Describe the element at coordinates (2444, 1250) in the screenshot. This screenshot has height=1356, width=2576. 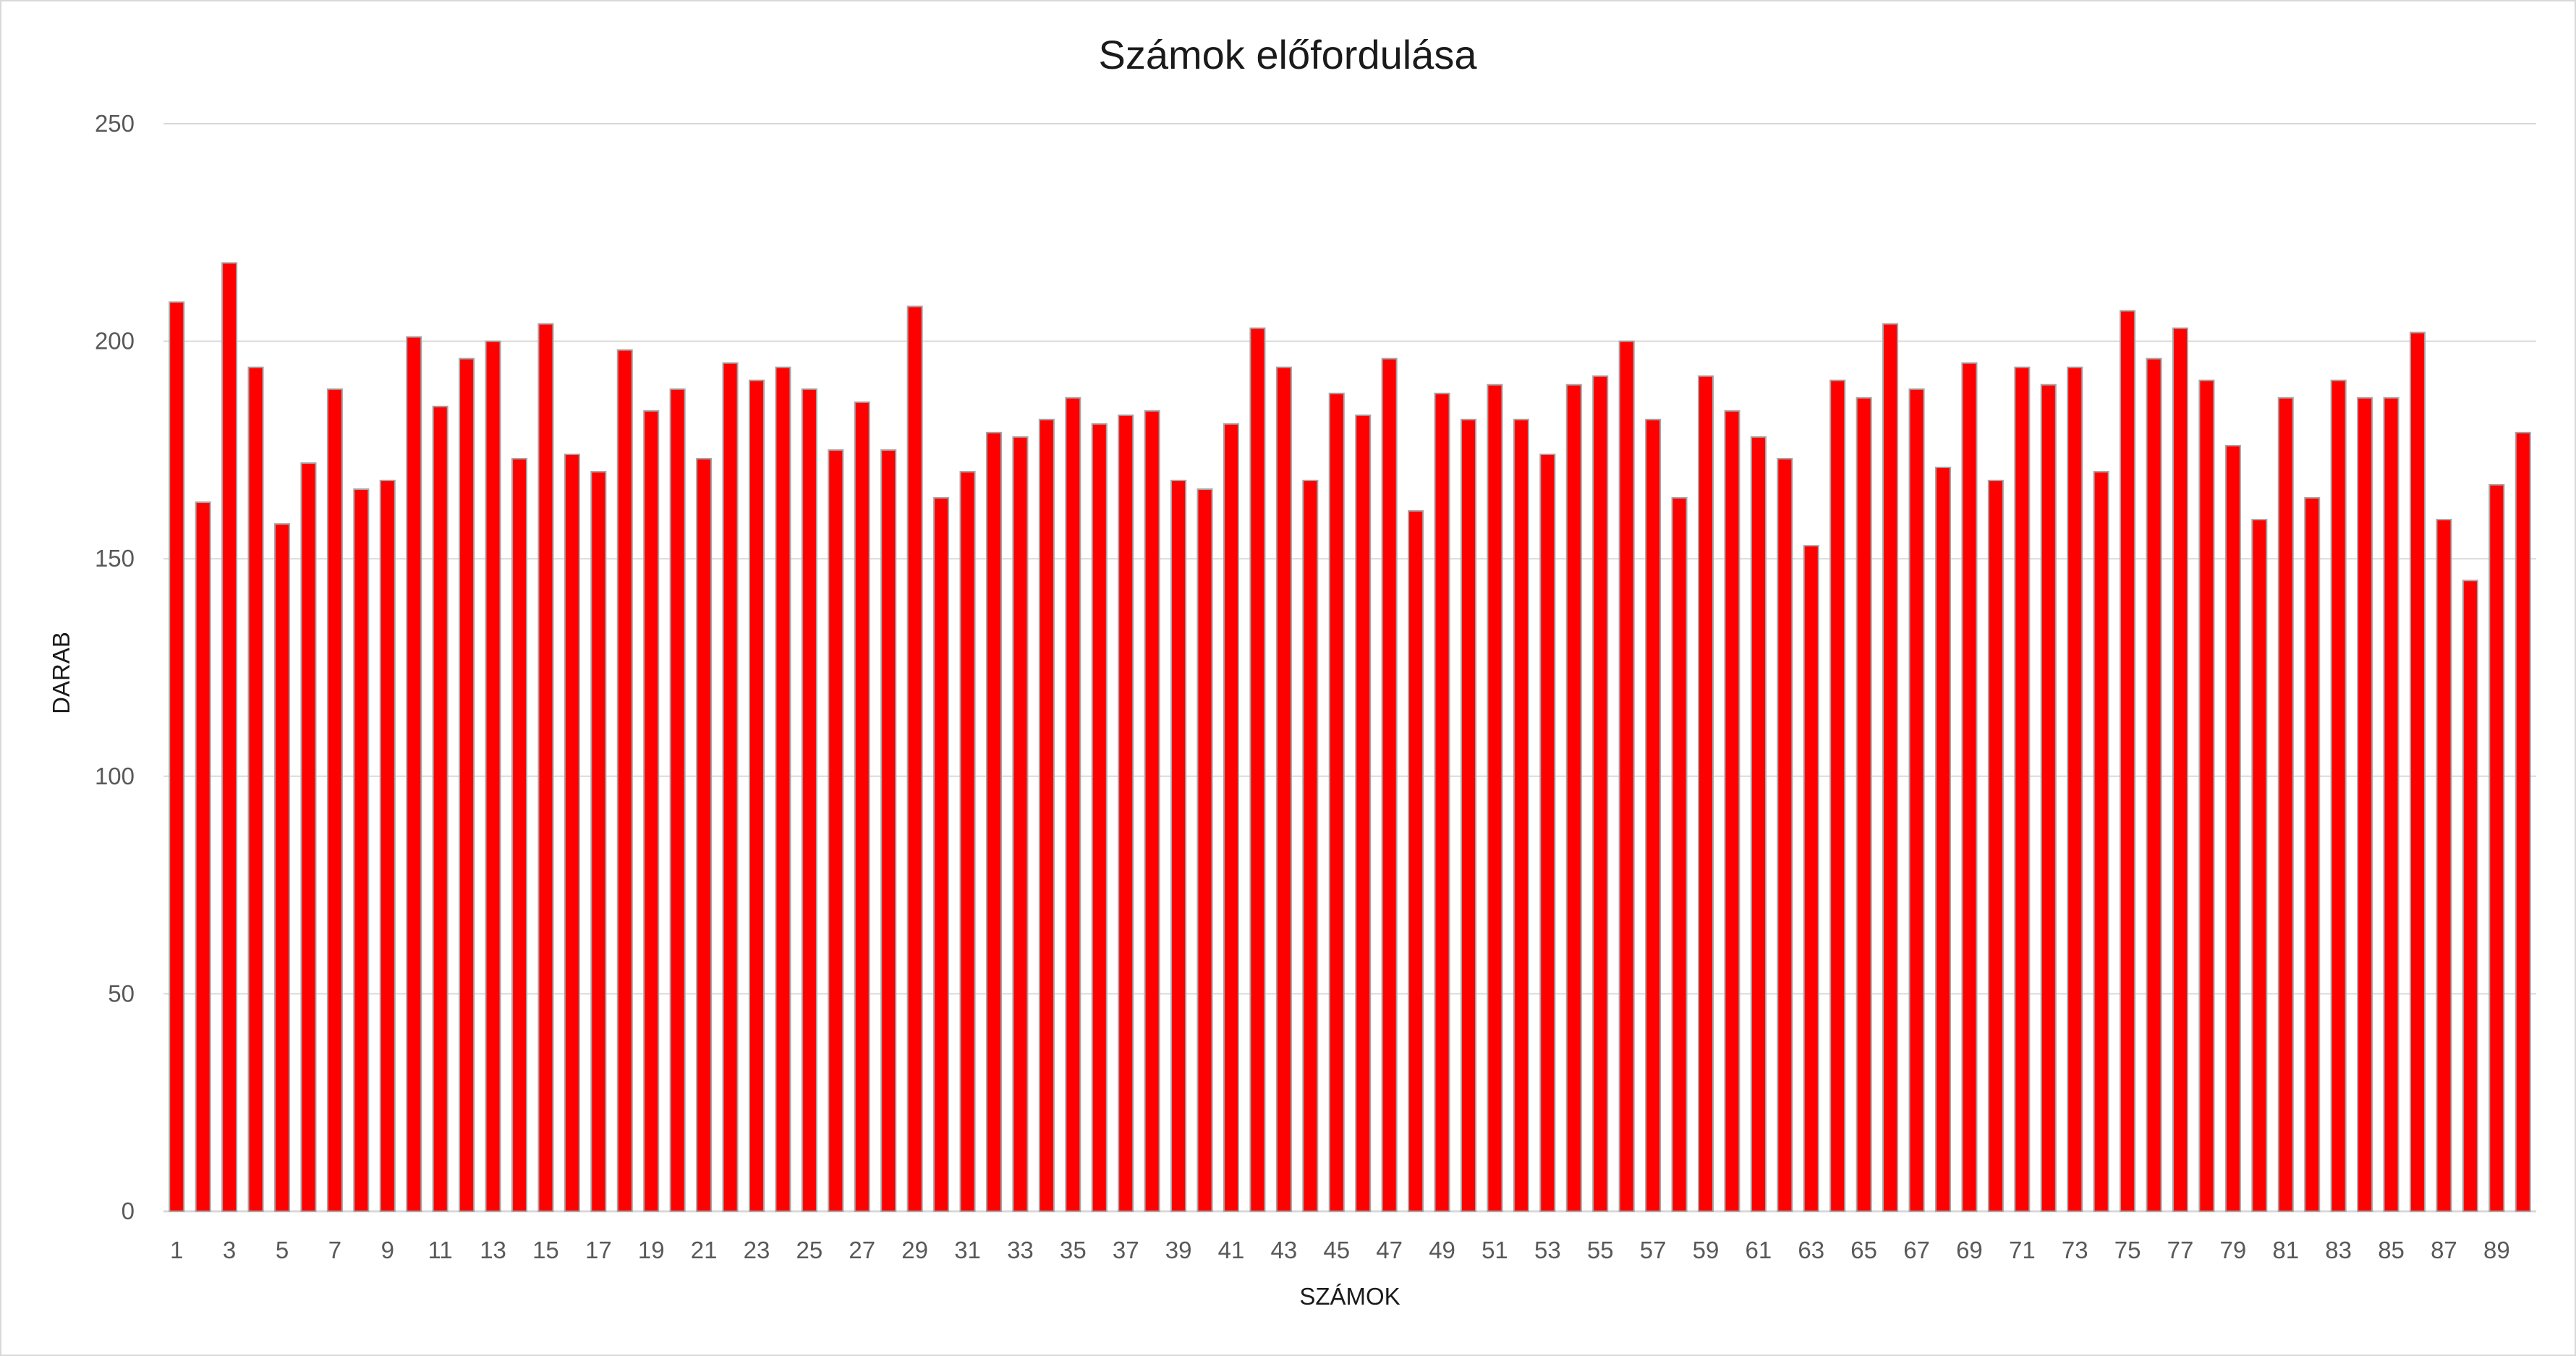
I see `x-tick-label: 87` at that location.